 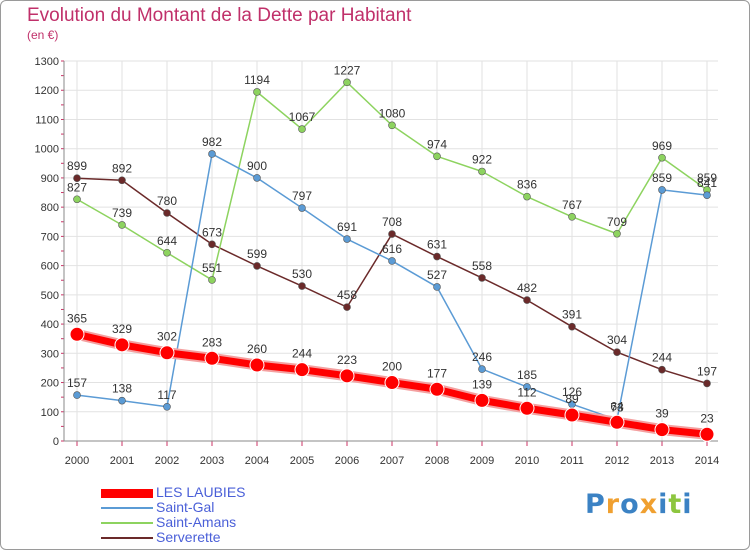 What do you see at coordinates (212, 232) in the screenshot?
I see `data-label: 673` at bounding box center [212, 232].